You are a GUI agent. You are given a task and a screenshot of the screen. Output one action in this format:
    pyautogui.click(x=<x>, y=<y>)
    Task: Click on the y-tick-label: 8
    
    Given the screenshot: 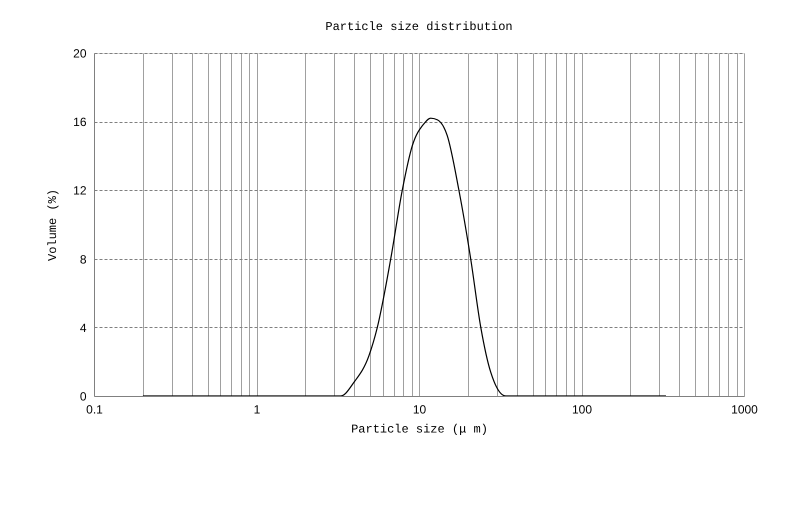 What is the action you would take?
    pyautogui.click(x=83, y=259)
    